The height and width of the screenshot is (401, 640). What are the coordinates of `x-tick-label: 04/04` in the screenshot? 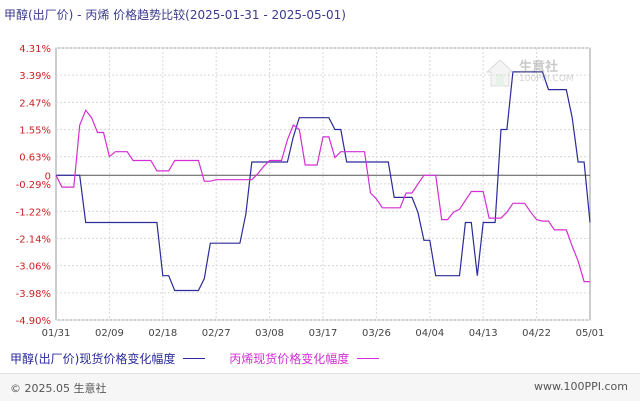 It's located at (429, 333).